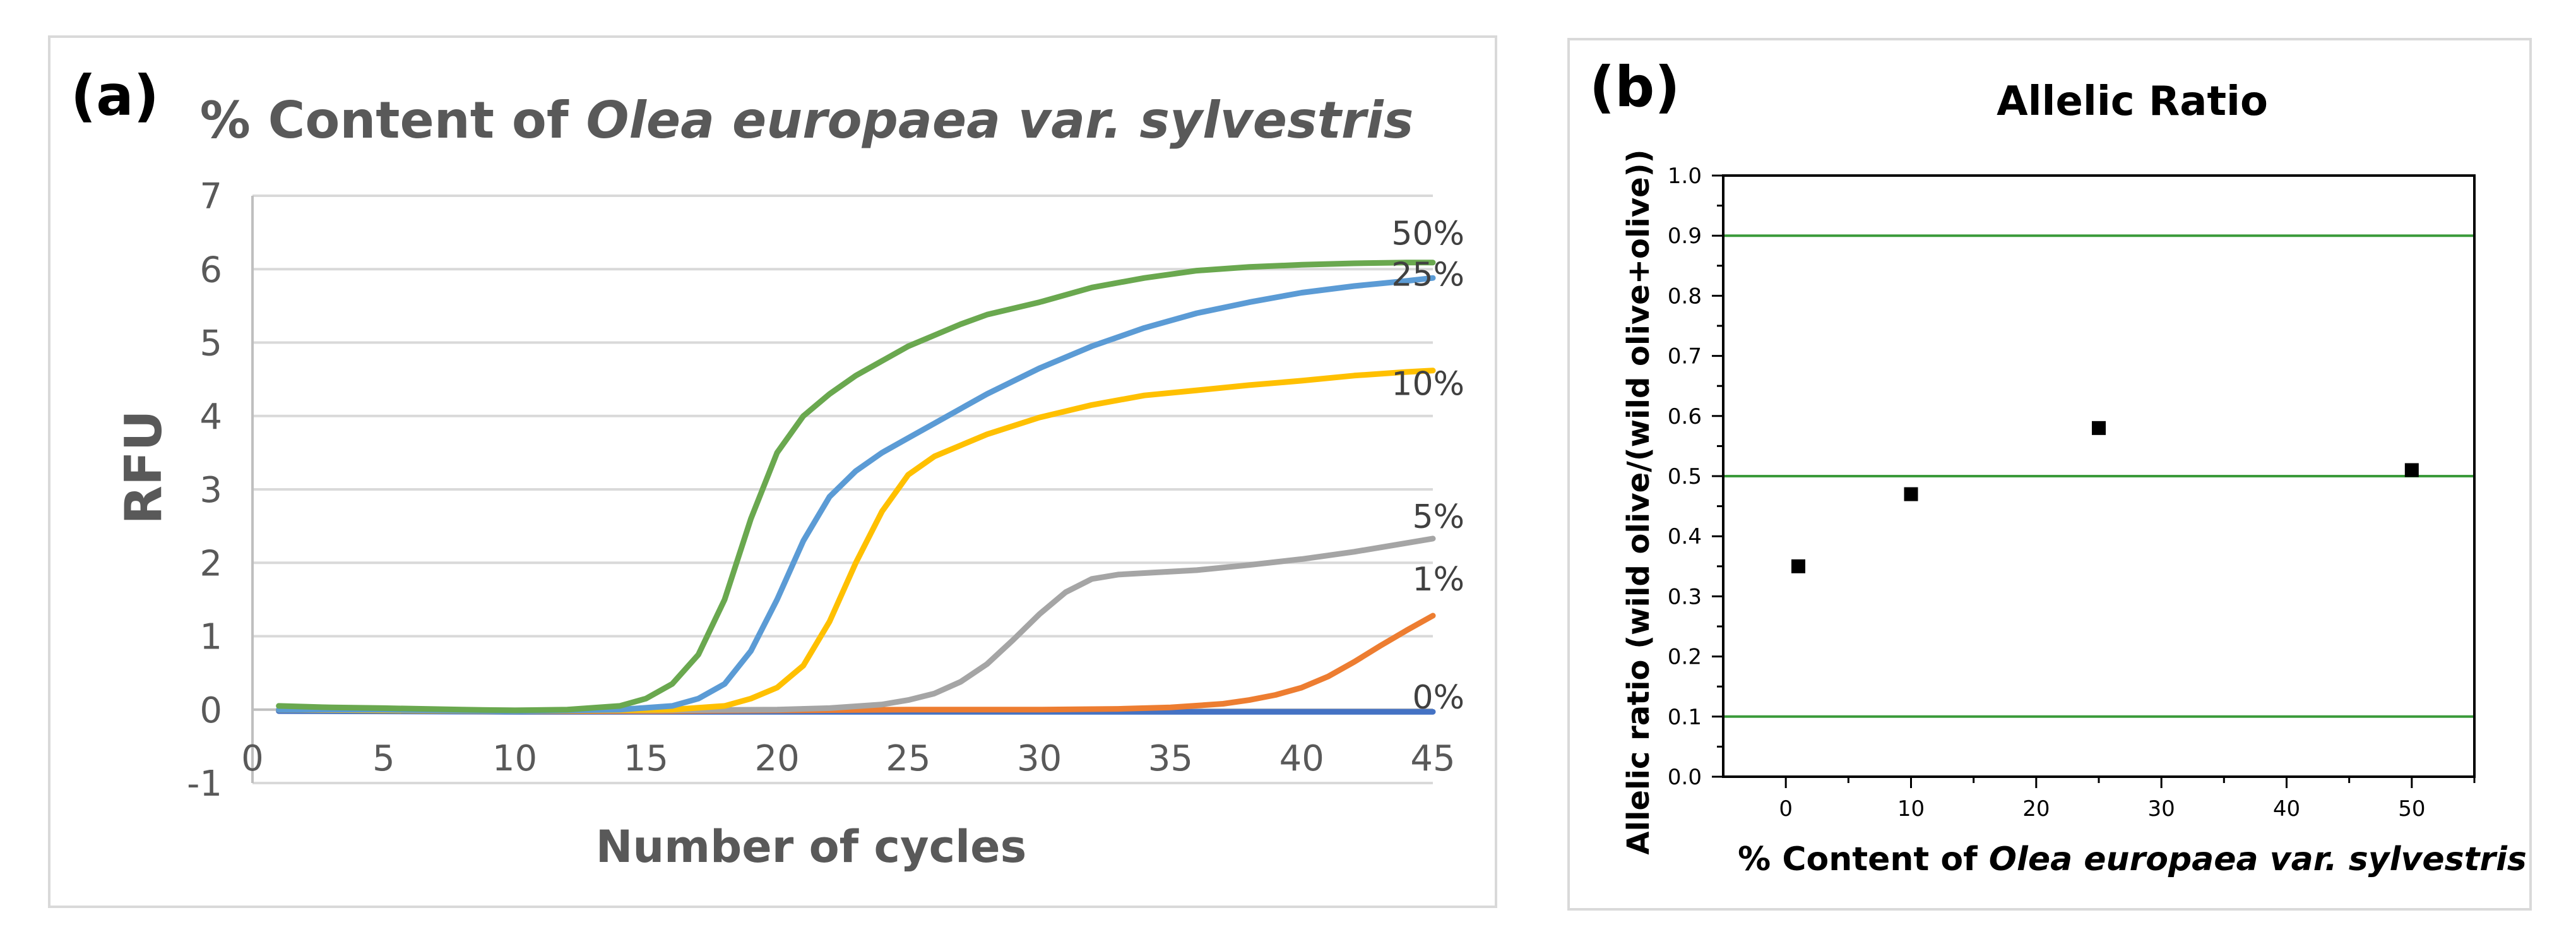 This screenshot has height=951, width=2576. I want to click on chart-a-series-label: 1%, so click(1439, 580).